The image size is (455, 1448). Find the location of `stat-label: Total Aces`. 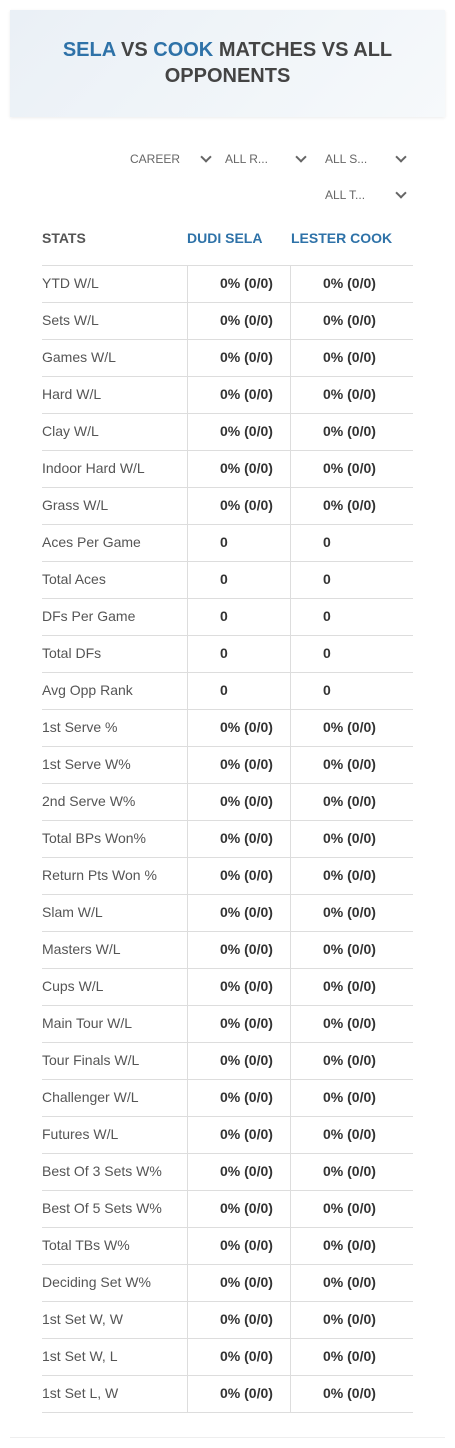

stat-label: Total Aces is located at coordinates (74, 579).